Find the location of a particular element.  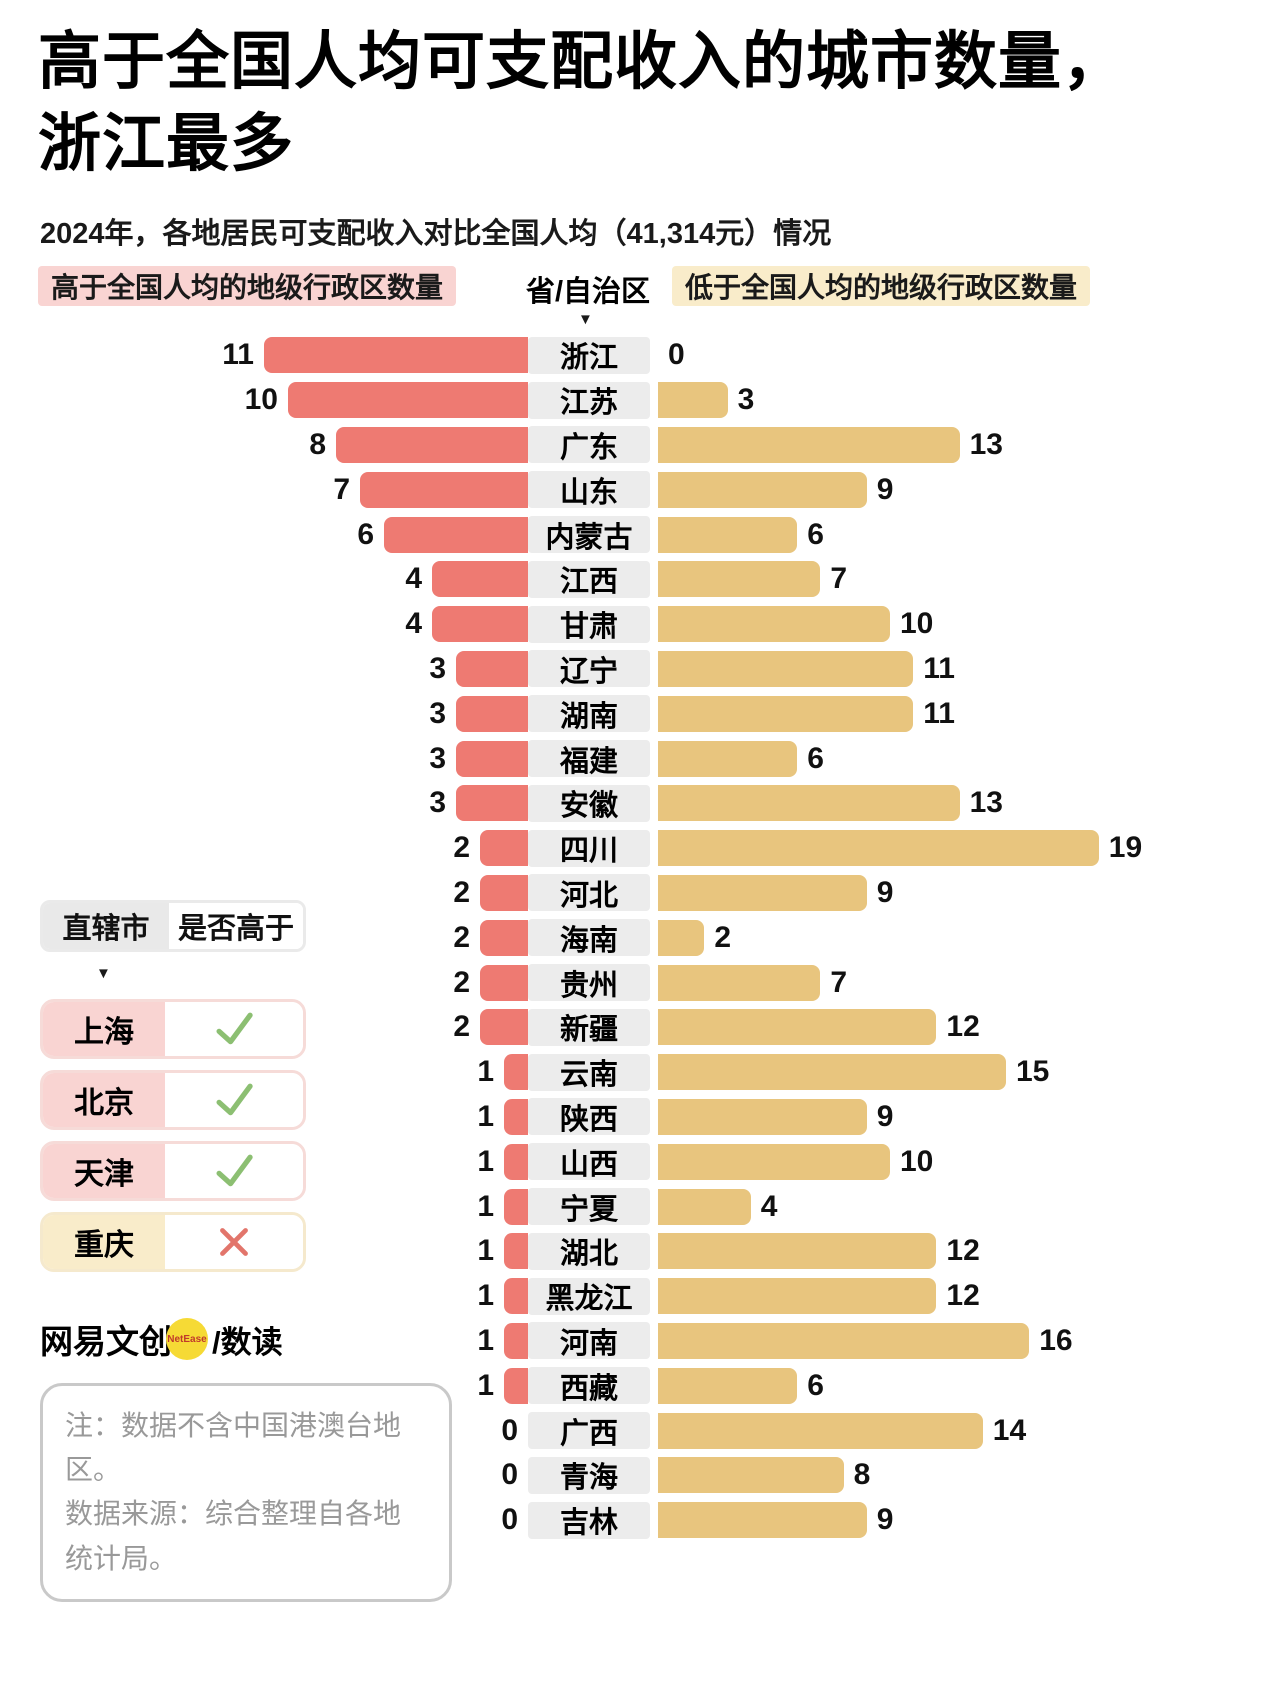

above-value: 2 is located at coordinates (461, 937).